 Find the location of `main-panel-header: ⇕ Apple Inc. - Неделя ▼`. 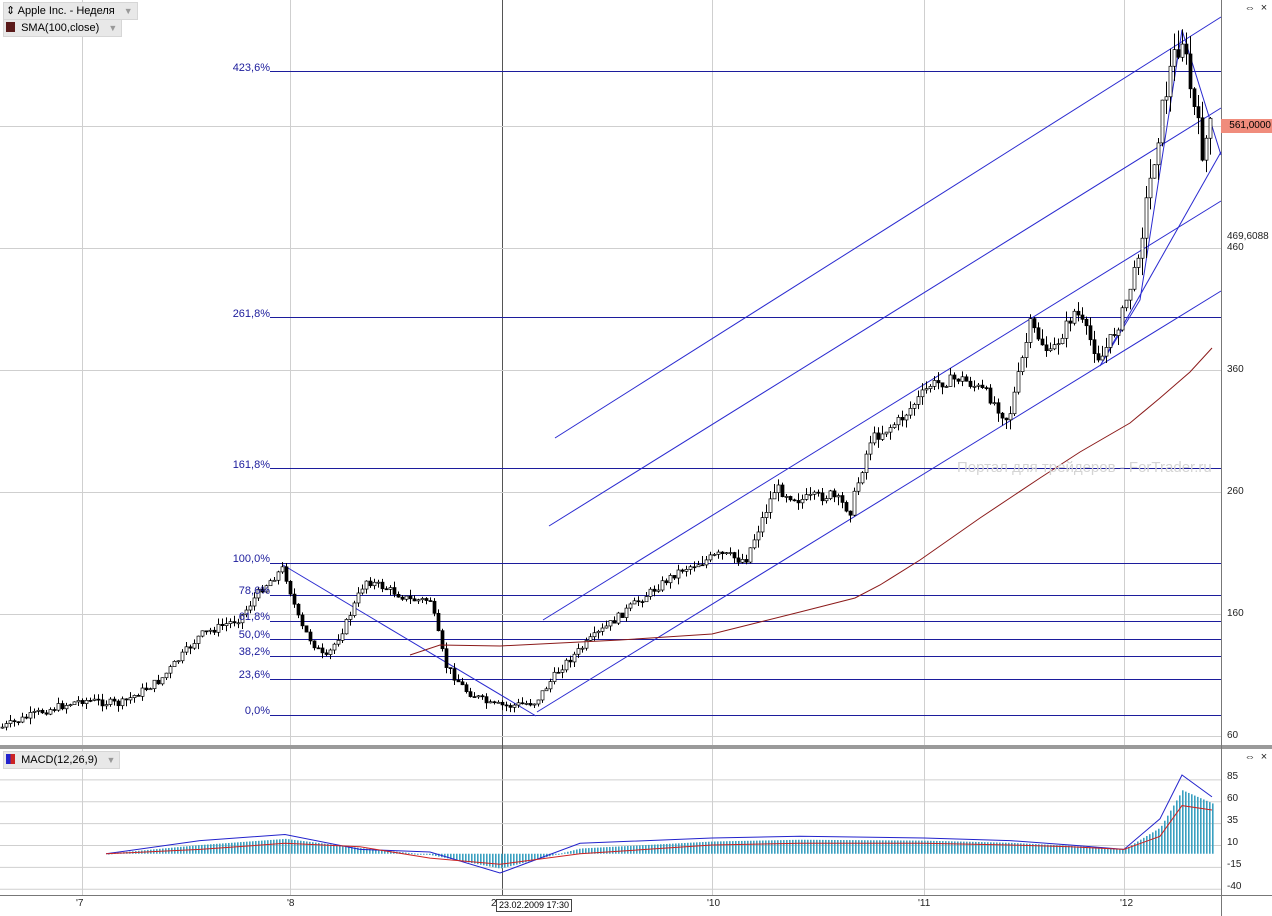

main-panel-header: ⇕ Apple Inc. - Неделя ▼ is located at coordinates (70, 11).